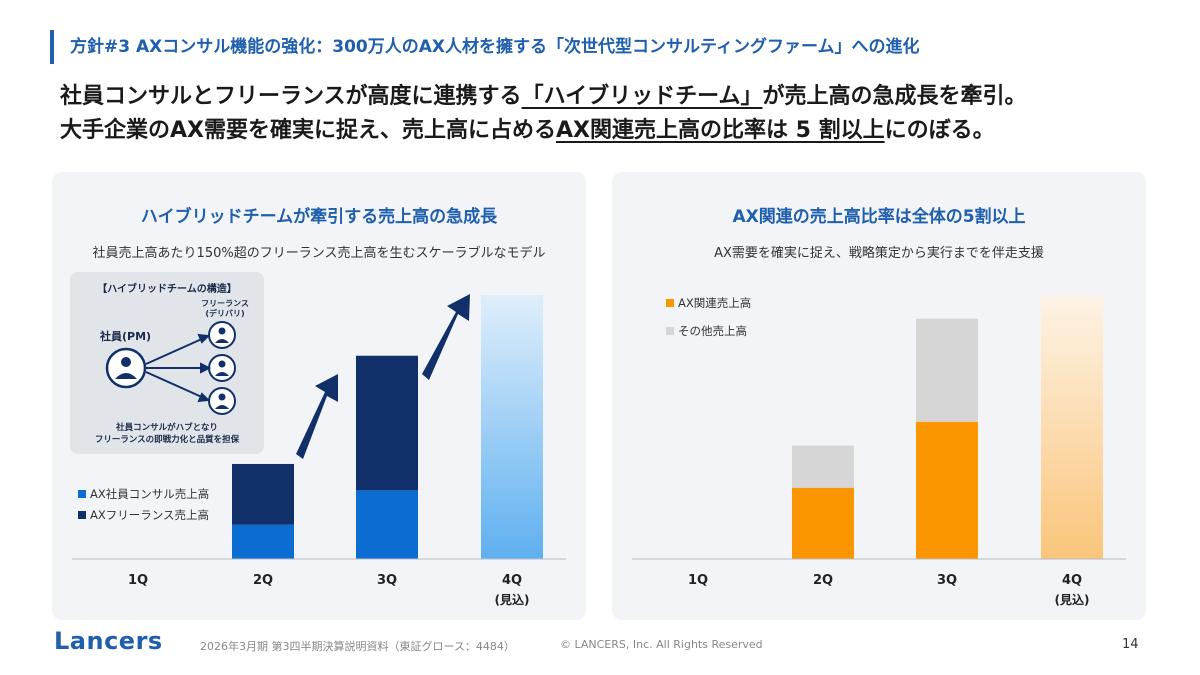  I want to click on right-tick-sublabel-4q: (見込), so click(1072, 599).